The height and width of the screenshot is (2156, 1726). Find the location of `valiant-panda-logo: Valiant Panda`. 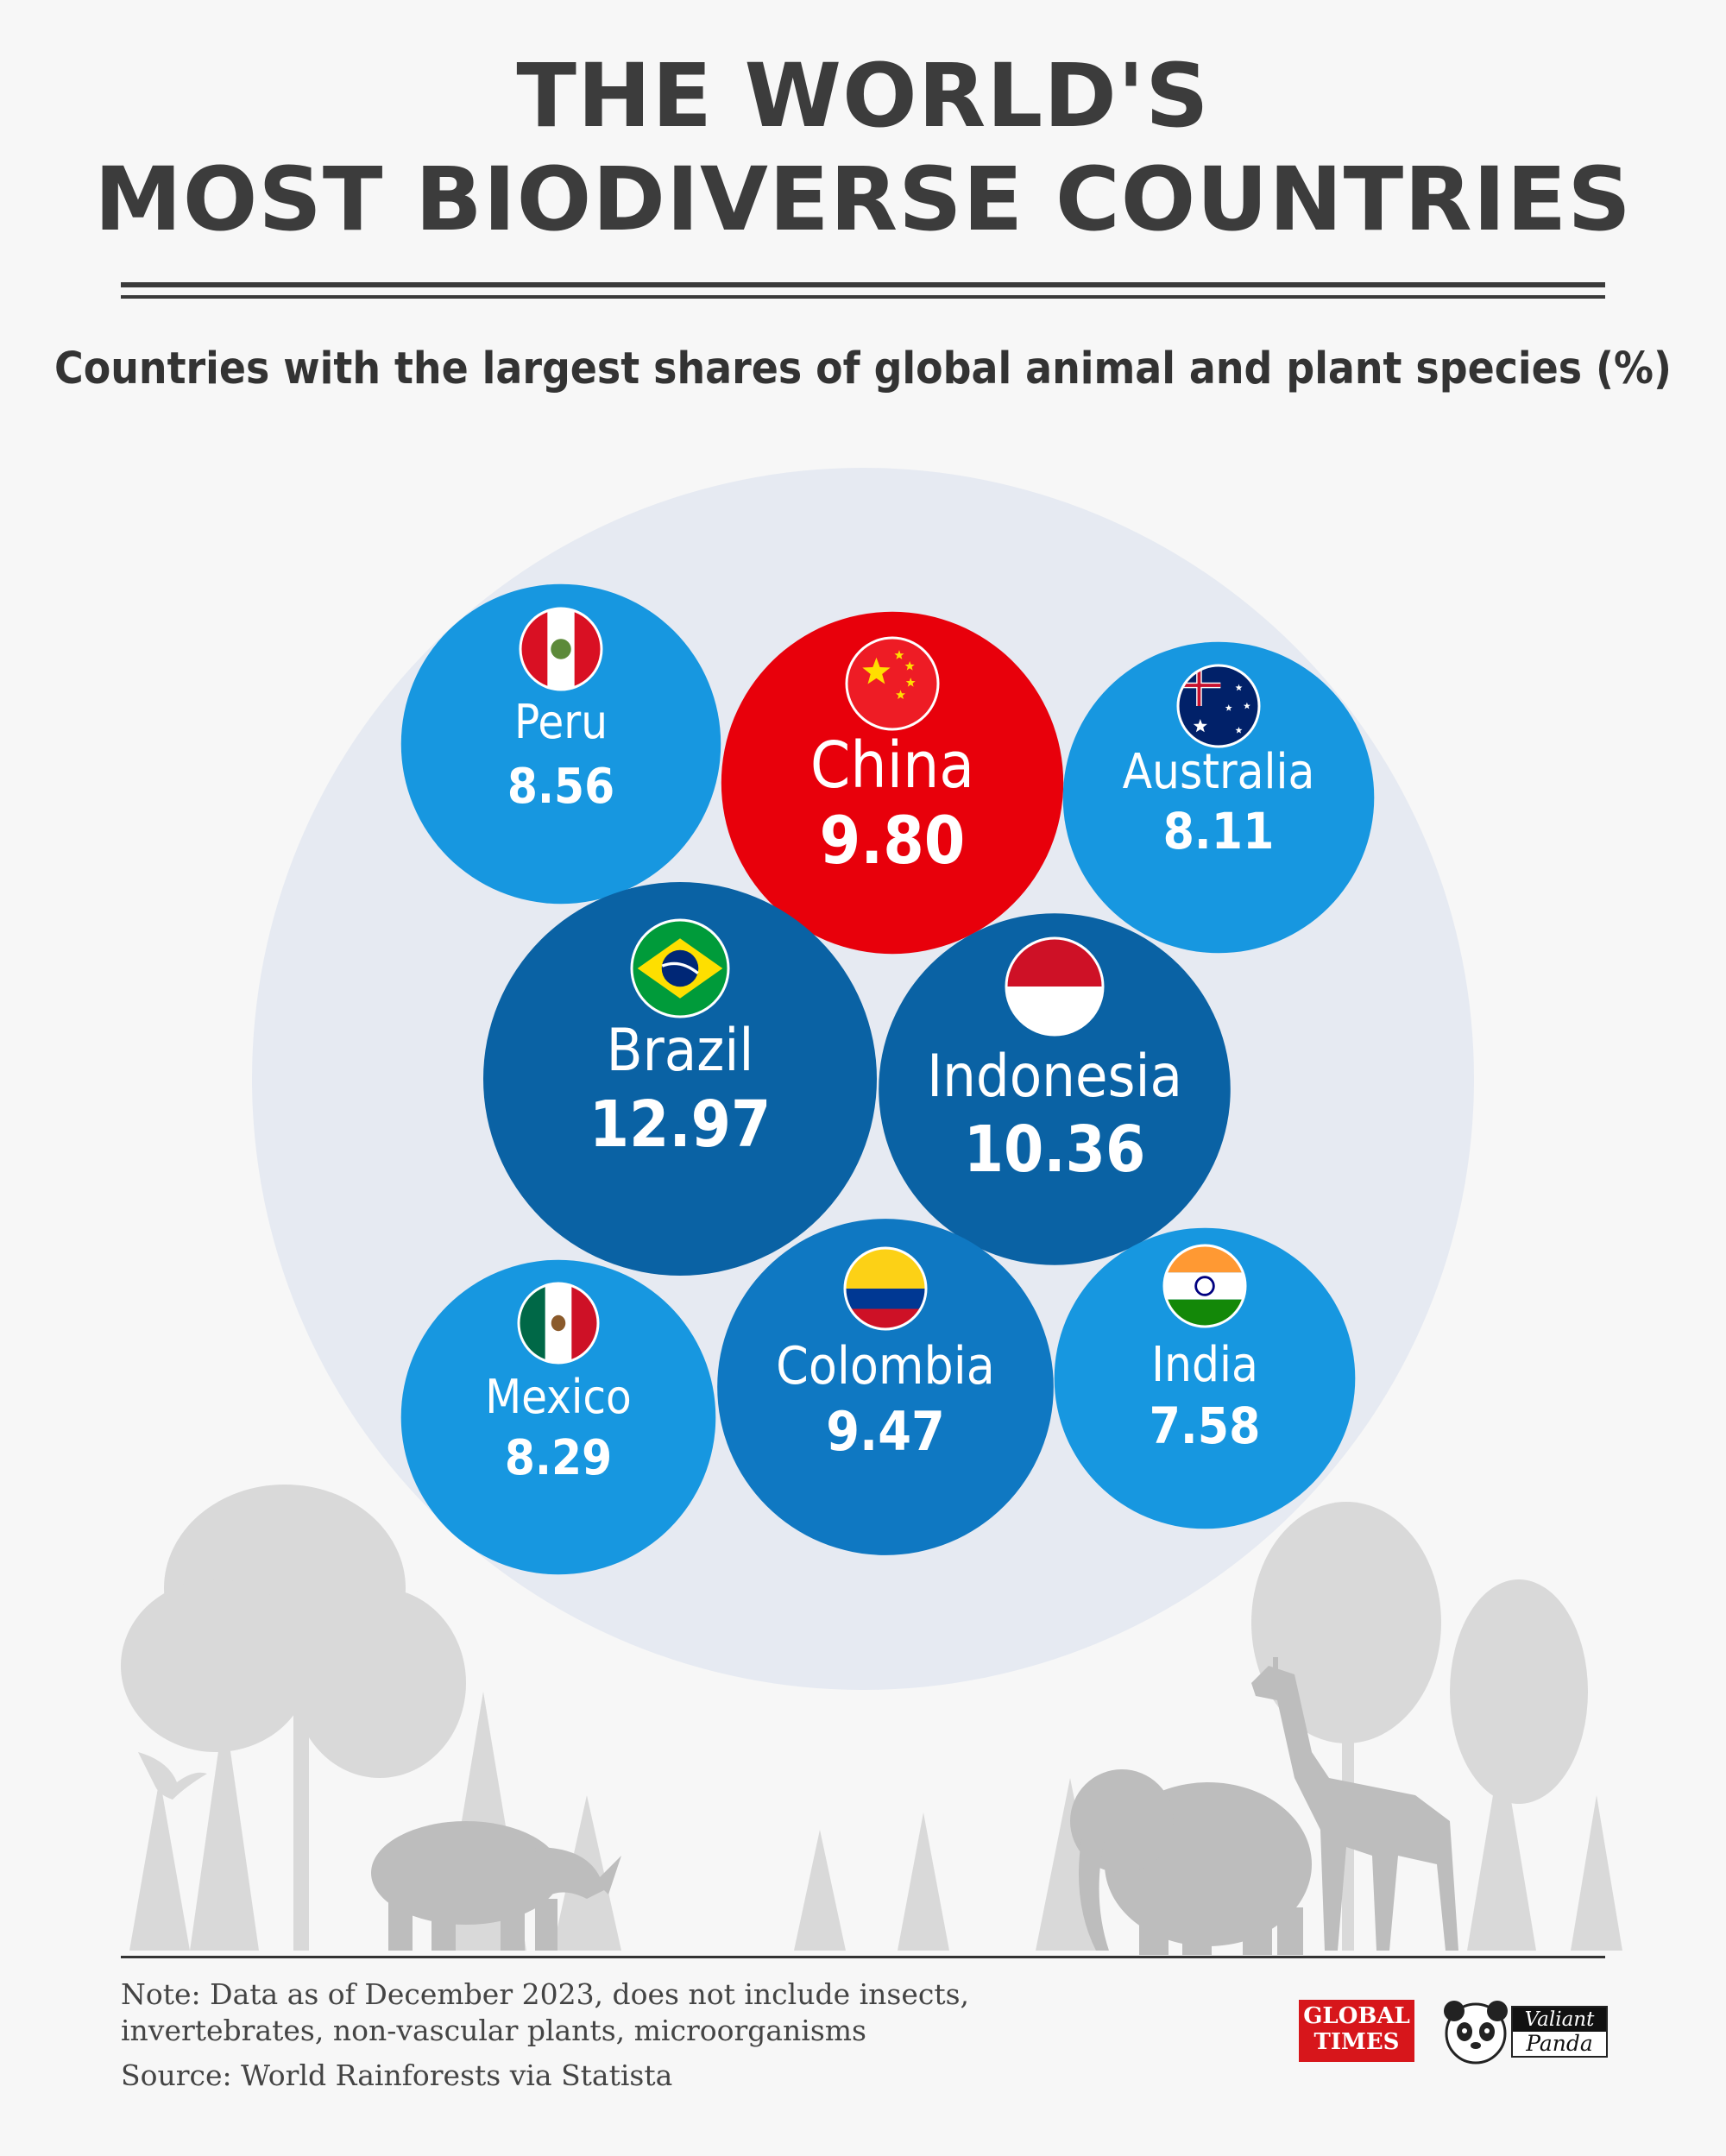

valiant-panda-logo: Valiant Panda is located at coordinates (1523, 2031).